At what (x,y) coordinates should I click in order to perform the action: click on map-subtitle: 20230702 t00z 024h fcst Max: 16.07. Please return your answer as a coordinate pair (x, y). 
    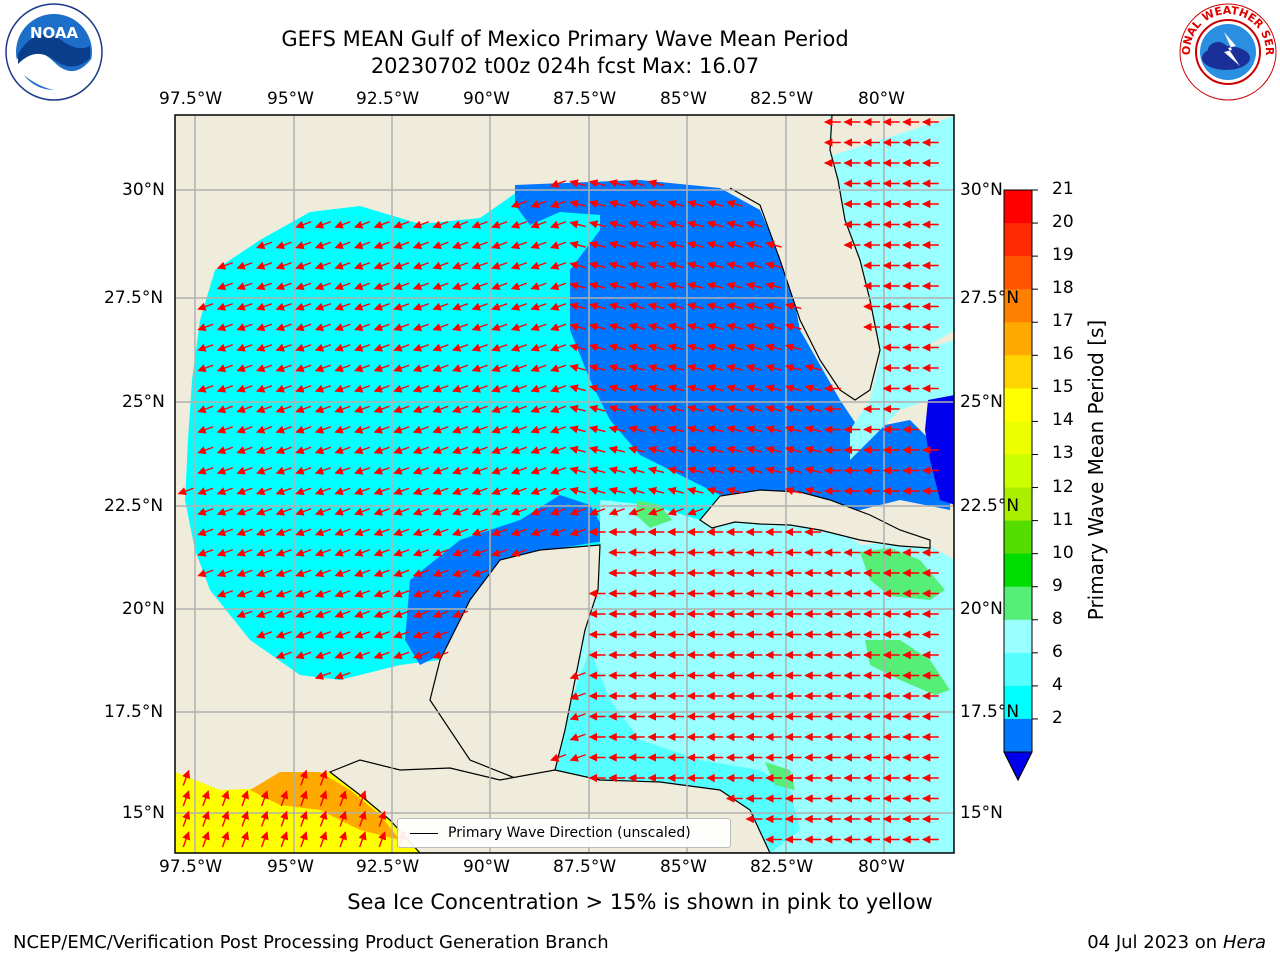
    Looking at the image, I should click on (565, 66).